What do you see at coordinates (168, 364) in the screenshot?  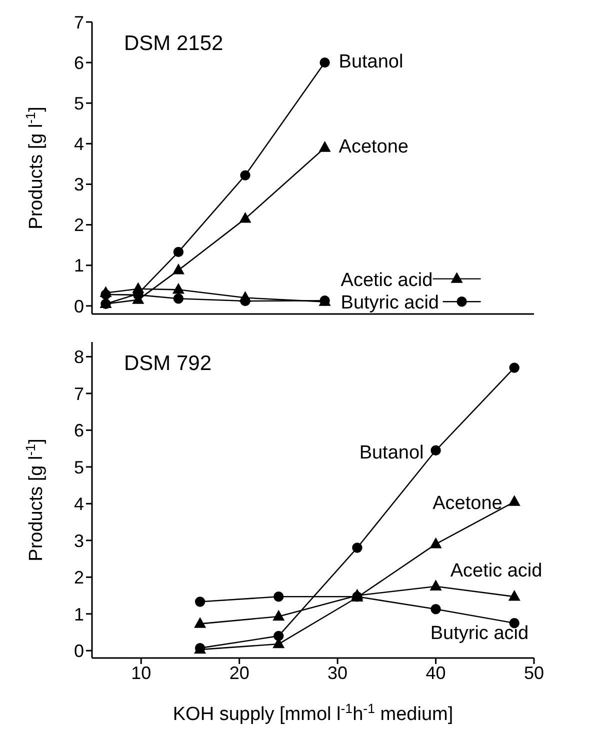 I see `text: DSM 792` at bounding box center [168, 364].